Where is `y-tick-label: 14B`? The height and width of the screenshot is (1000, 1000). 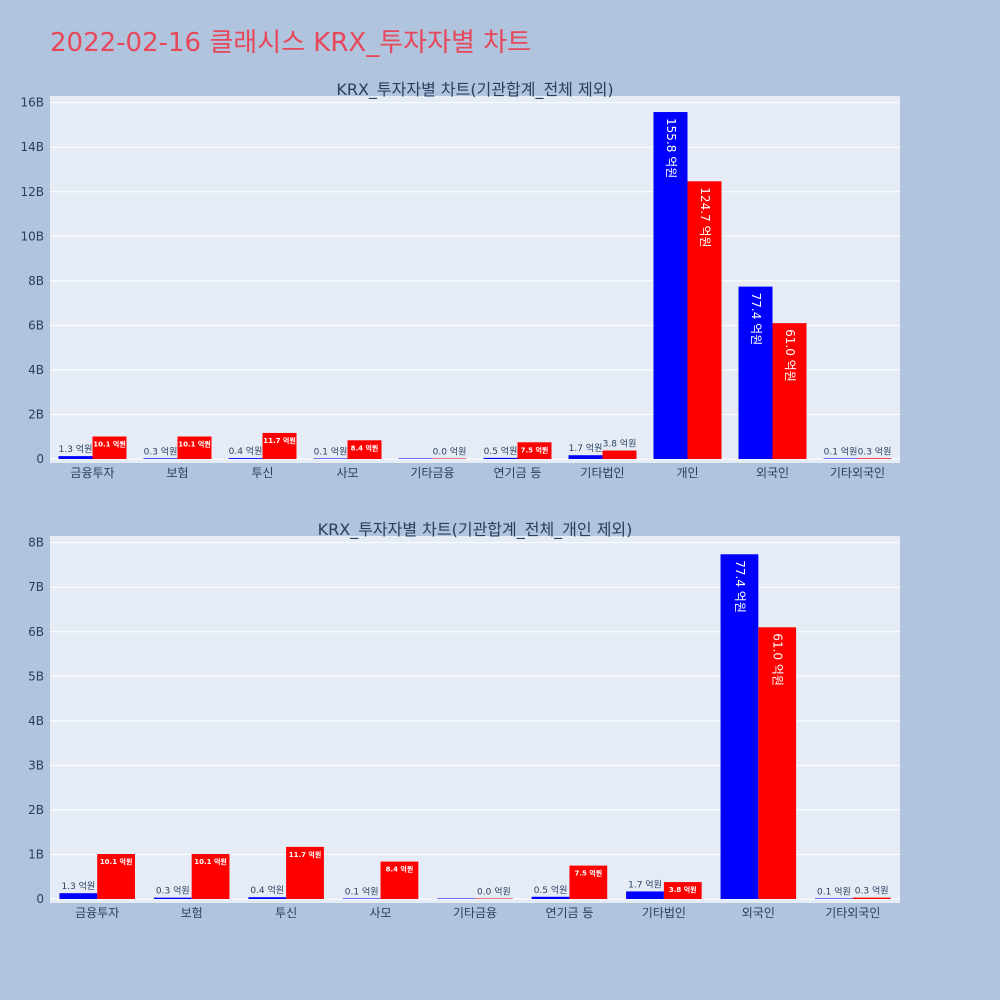
y-tick-label: 14B is located at coordinates (32, 147).